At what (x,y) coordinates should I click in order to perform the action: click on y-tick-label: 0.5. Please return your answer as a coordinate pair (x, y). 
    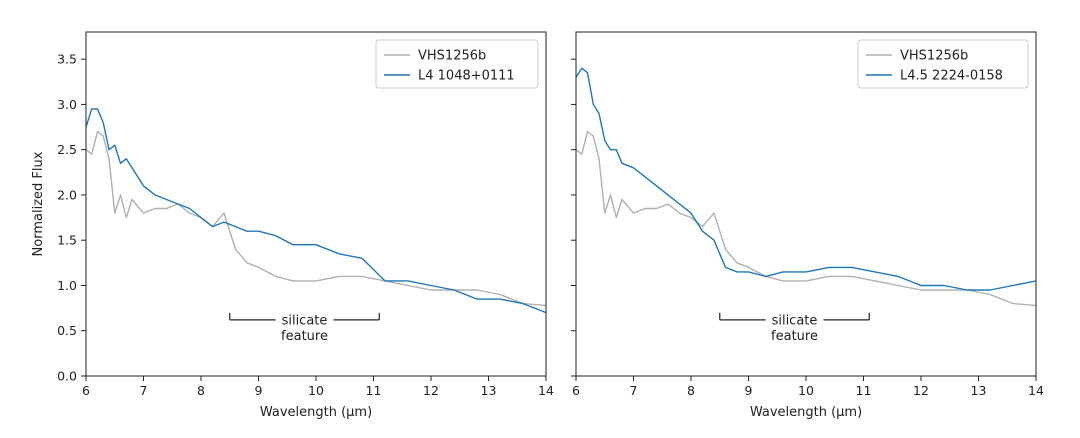
    Looking at the image, I should click on (67, 330).